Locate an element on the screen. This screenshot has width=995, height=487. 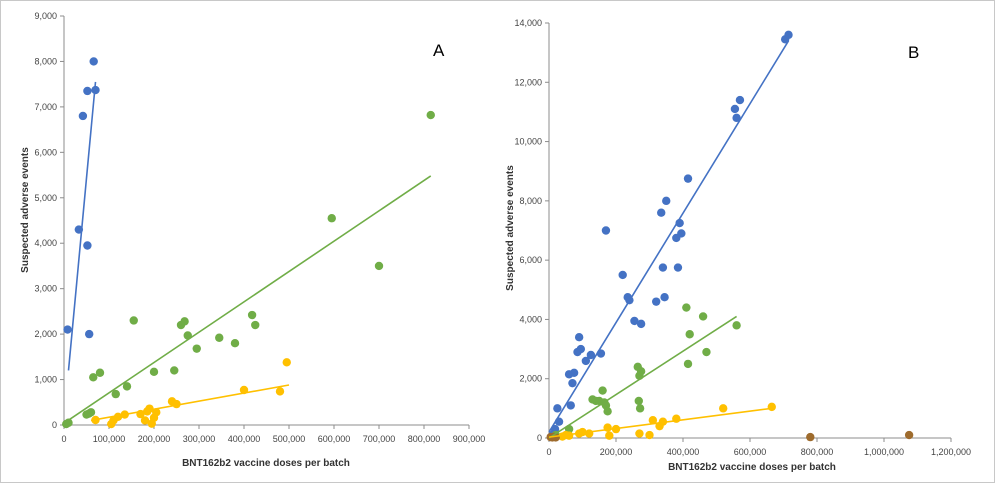
x-tick-label: 800,000 is located at coordinates (817, 452).